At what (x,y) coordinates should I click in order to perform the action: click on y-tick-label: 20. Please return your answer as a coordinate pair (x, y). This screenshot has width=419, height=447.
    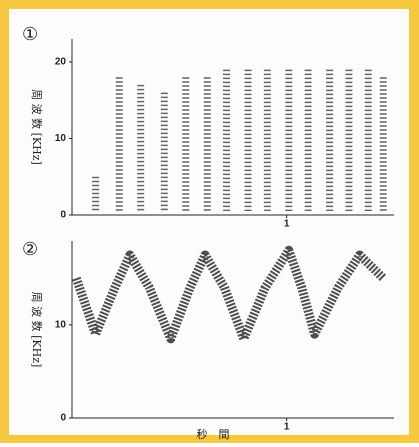
    Looking at the image, I should click on (61, 62).